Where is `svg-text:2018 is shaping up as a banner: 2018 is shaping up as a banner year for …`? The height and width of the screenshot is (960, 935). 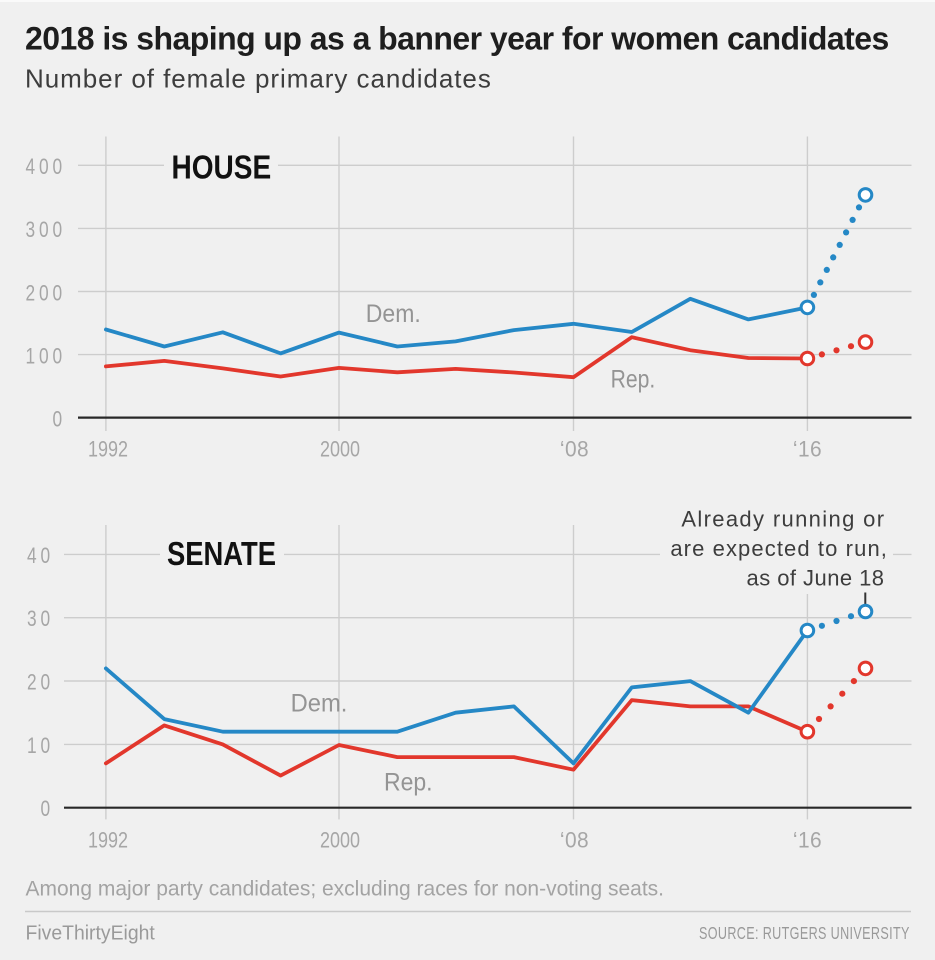 svg-text:2018 is shaping up as a banner: 2018 is shaping up as a banner year for … is located at coordinates (457, 38).